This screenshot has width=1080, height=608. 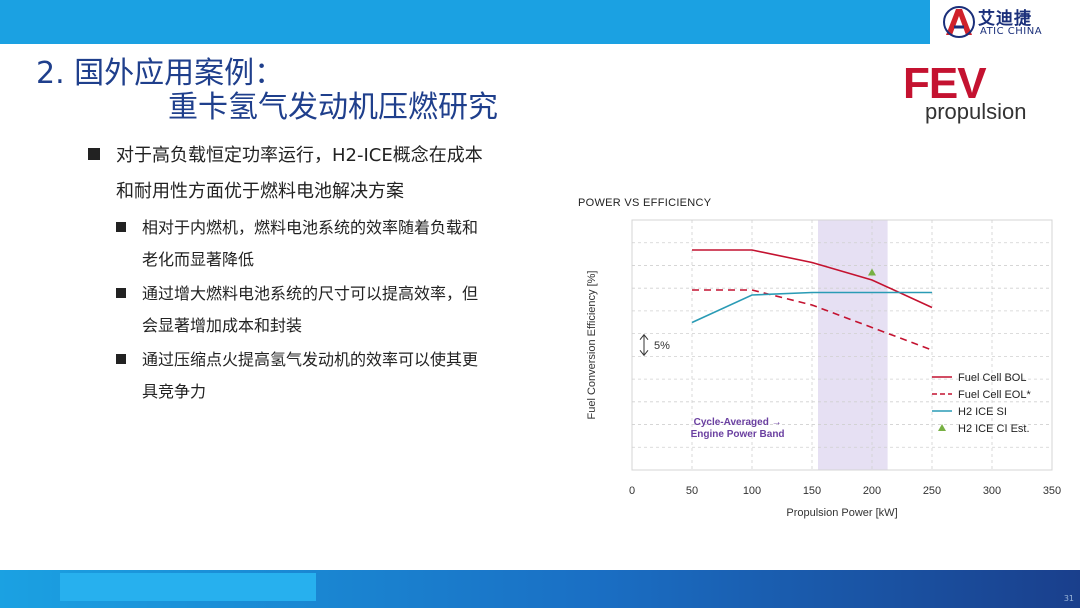 What do you see at coordinates (316, 174) in the screenshot?
I see `bullet-main: 对于高负载恒定功率运行，H2-ICE概念在成本 和耐用性方面优于燃料电池解决方案` at bounding box center [316, 174].